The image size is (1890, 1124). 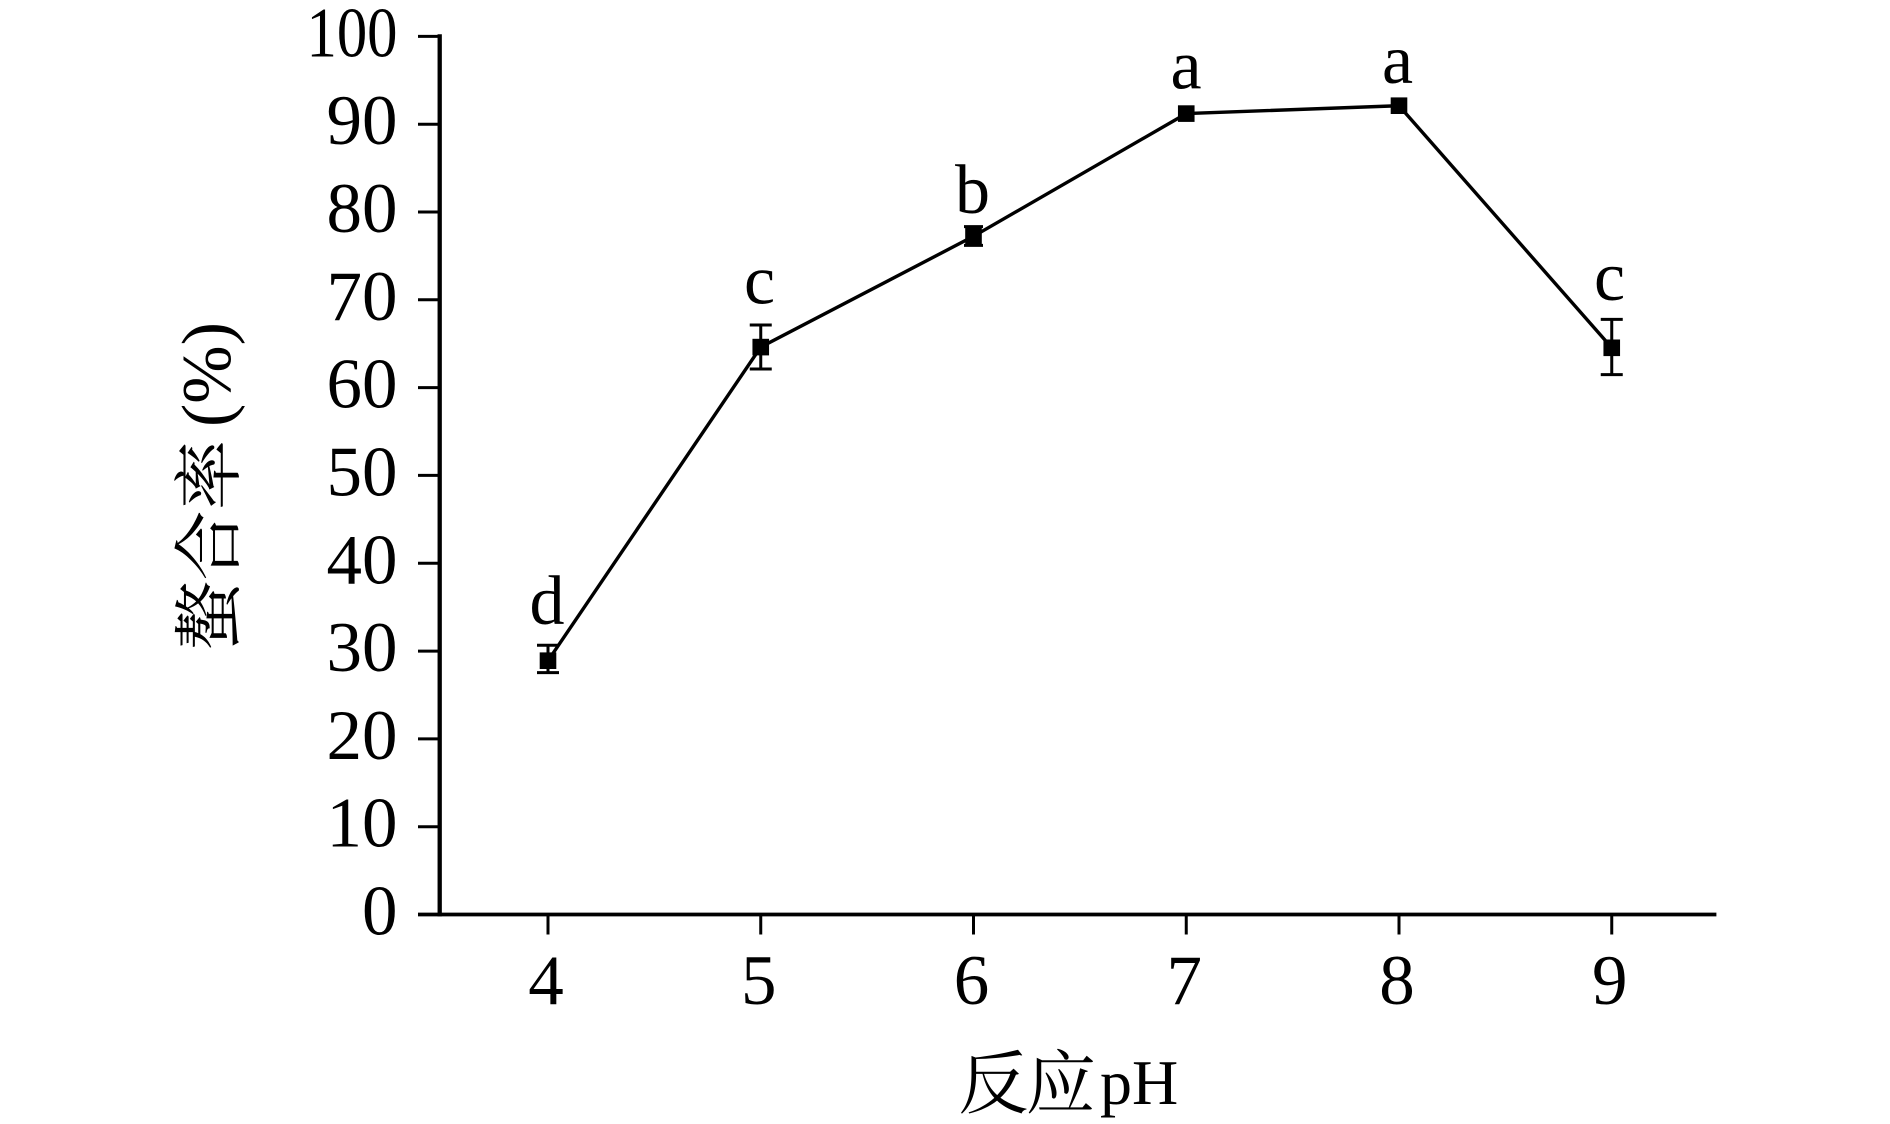 I want to click on svg-text: 40, so click(x=362, y=560).